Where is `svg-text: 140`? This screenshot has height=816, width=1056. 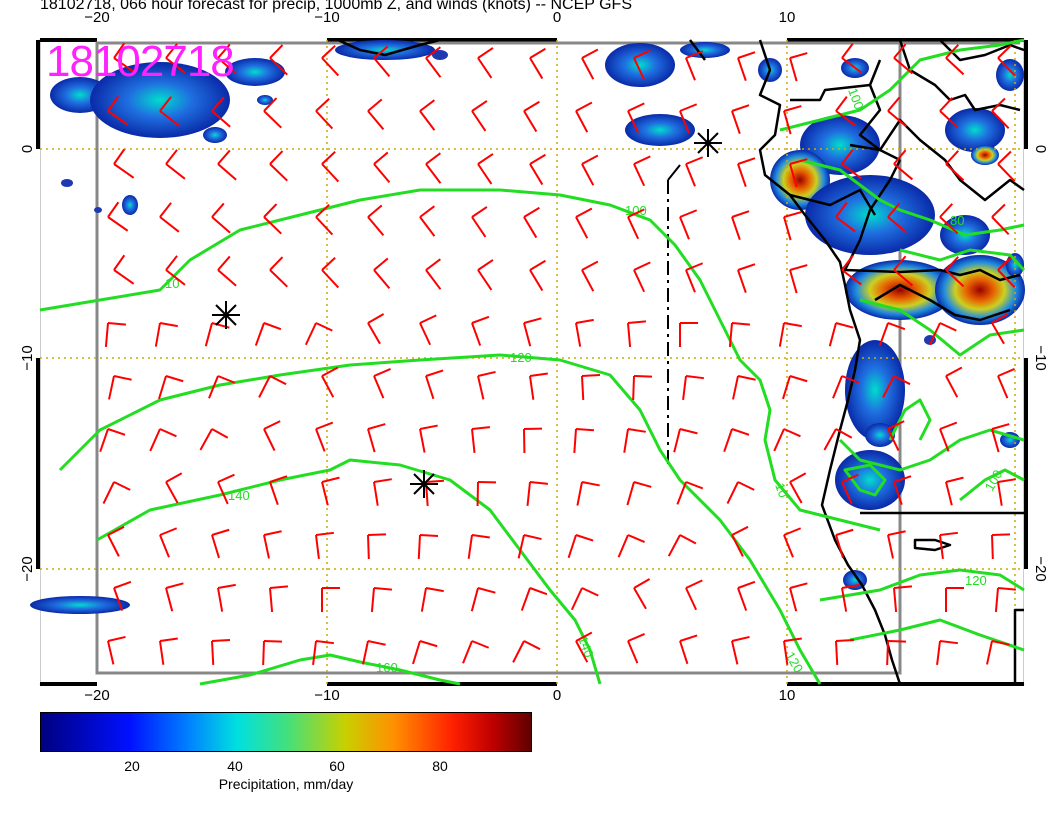
svg-text: 140 is located at coordinates (239, 495).